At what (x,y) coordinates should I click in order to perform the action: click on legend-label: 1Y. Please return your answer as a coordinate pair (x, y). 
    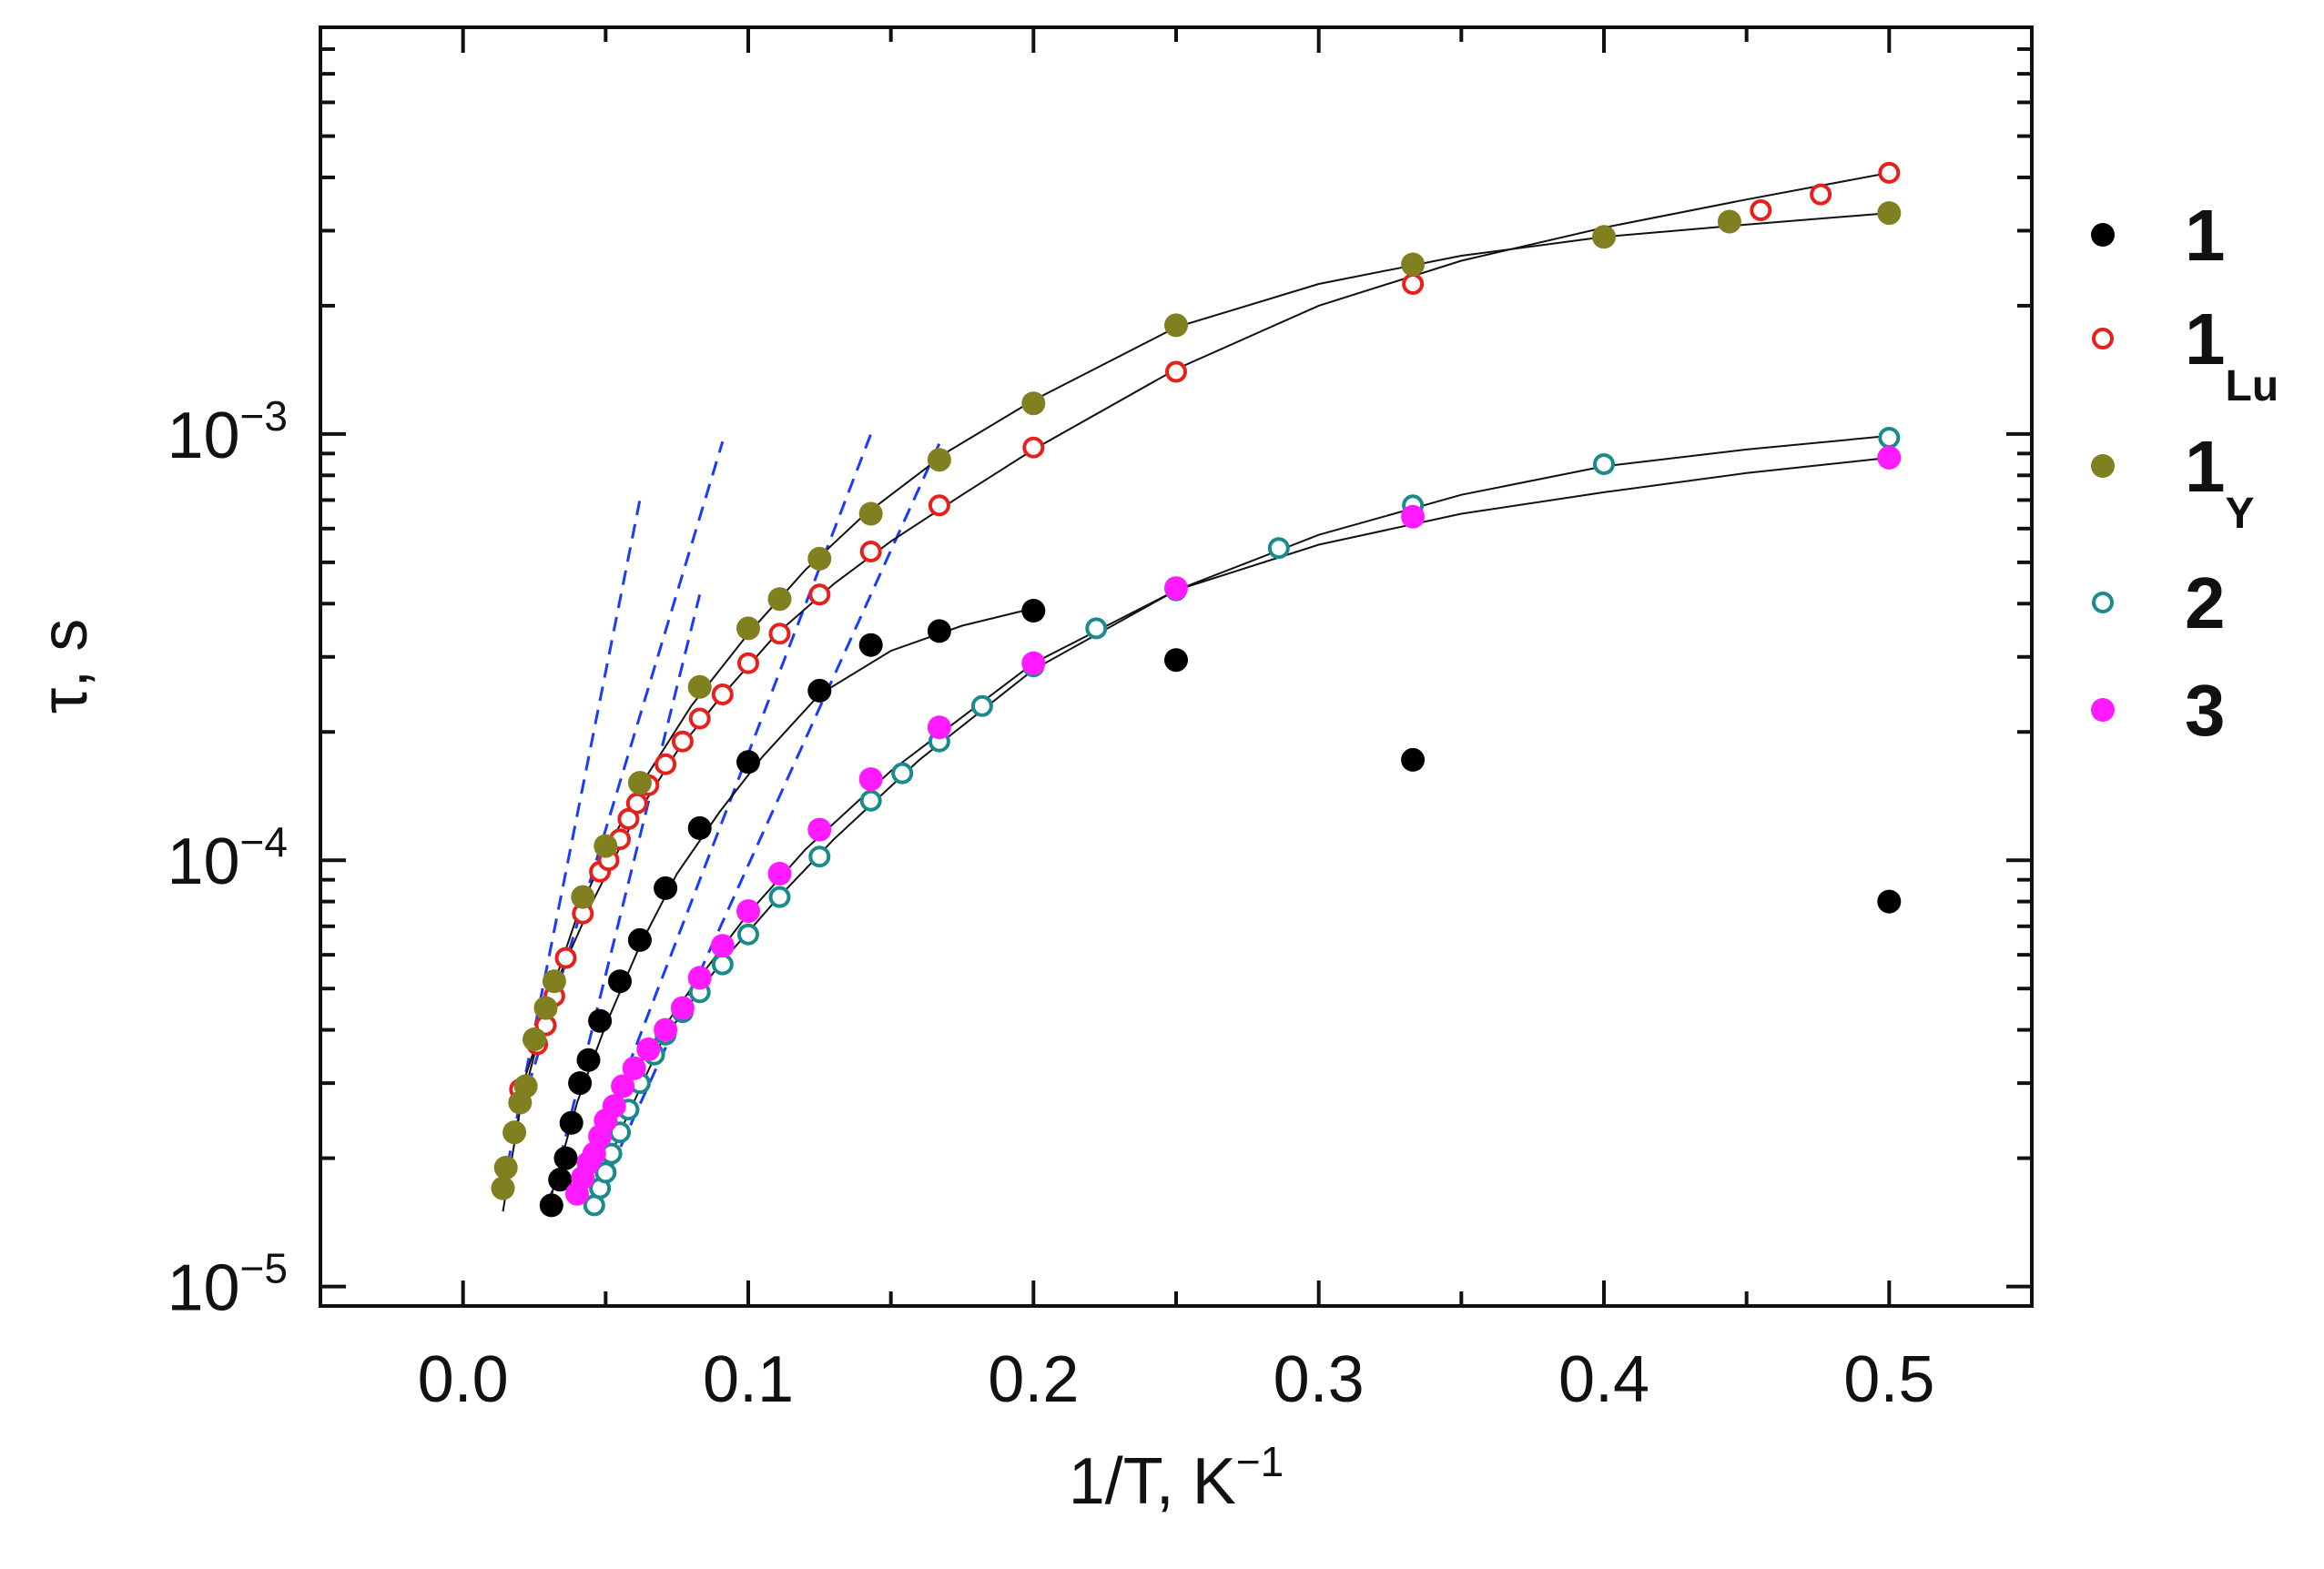
    Looking at the image, I should click on (2220, 482).